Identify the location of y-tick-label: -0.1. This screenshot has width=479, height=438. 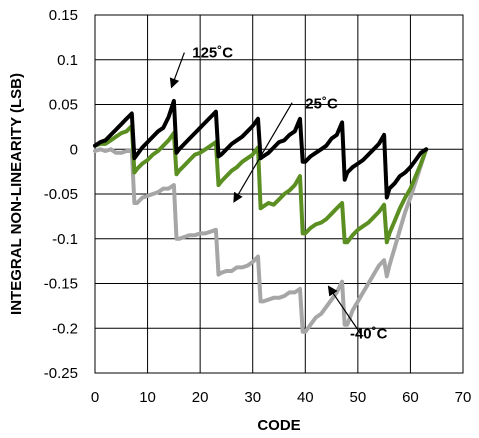
(65, 239).